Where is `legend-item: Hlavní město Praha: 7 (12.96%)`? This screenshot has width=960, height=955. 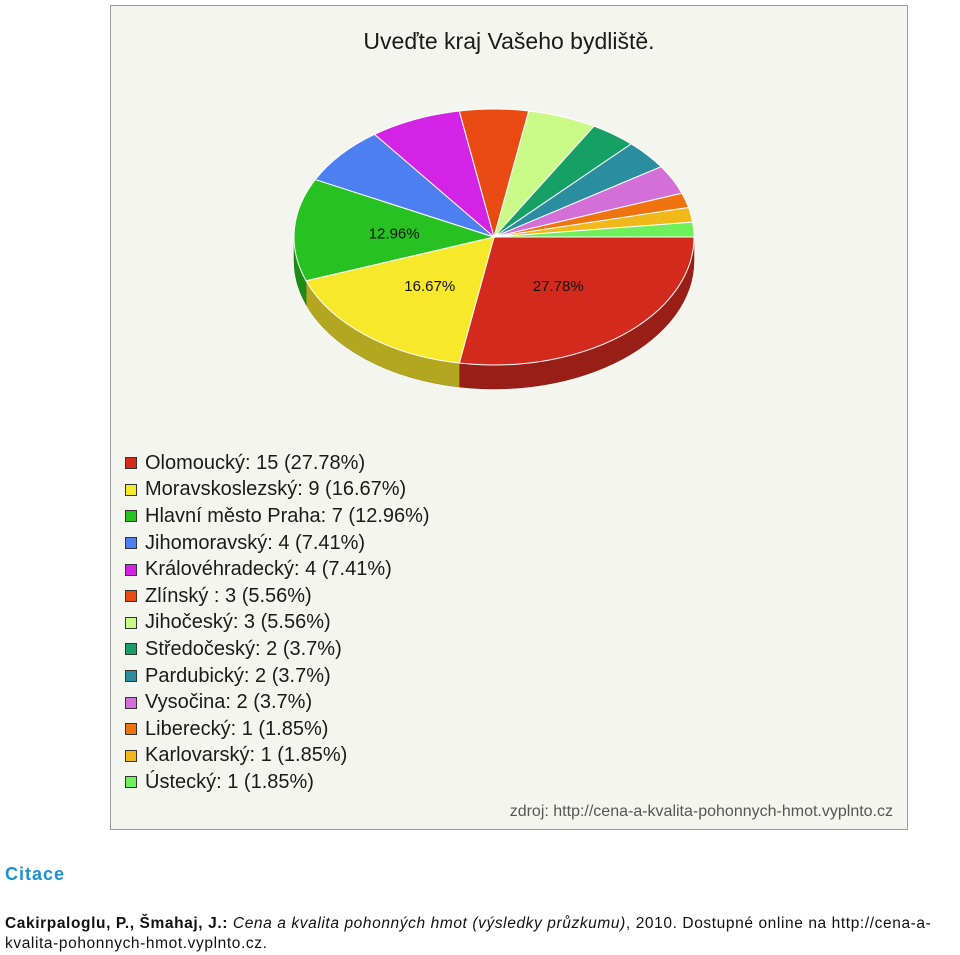
legend-item: Hlavní město Praha: 7 (12.96%) is located at coordinates (277, 516).